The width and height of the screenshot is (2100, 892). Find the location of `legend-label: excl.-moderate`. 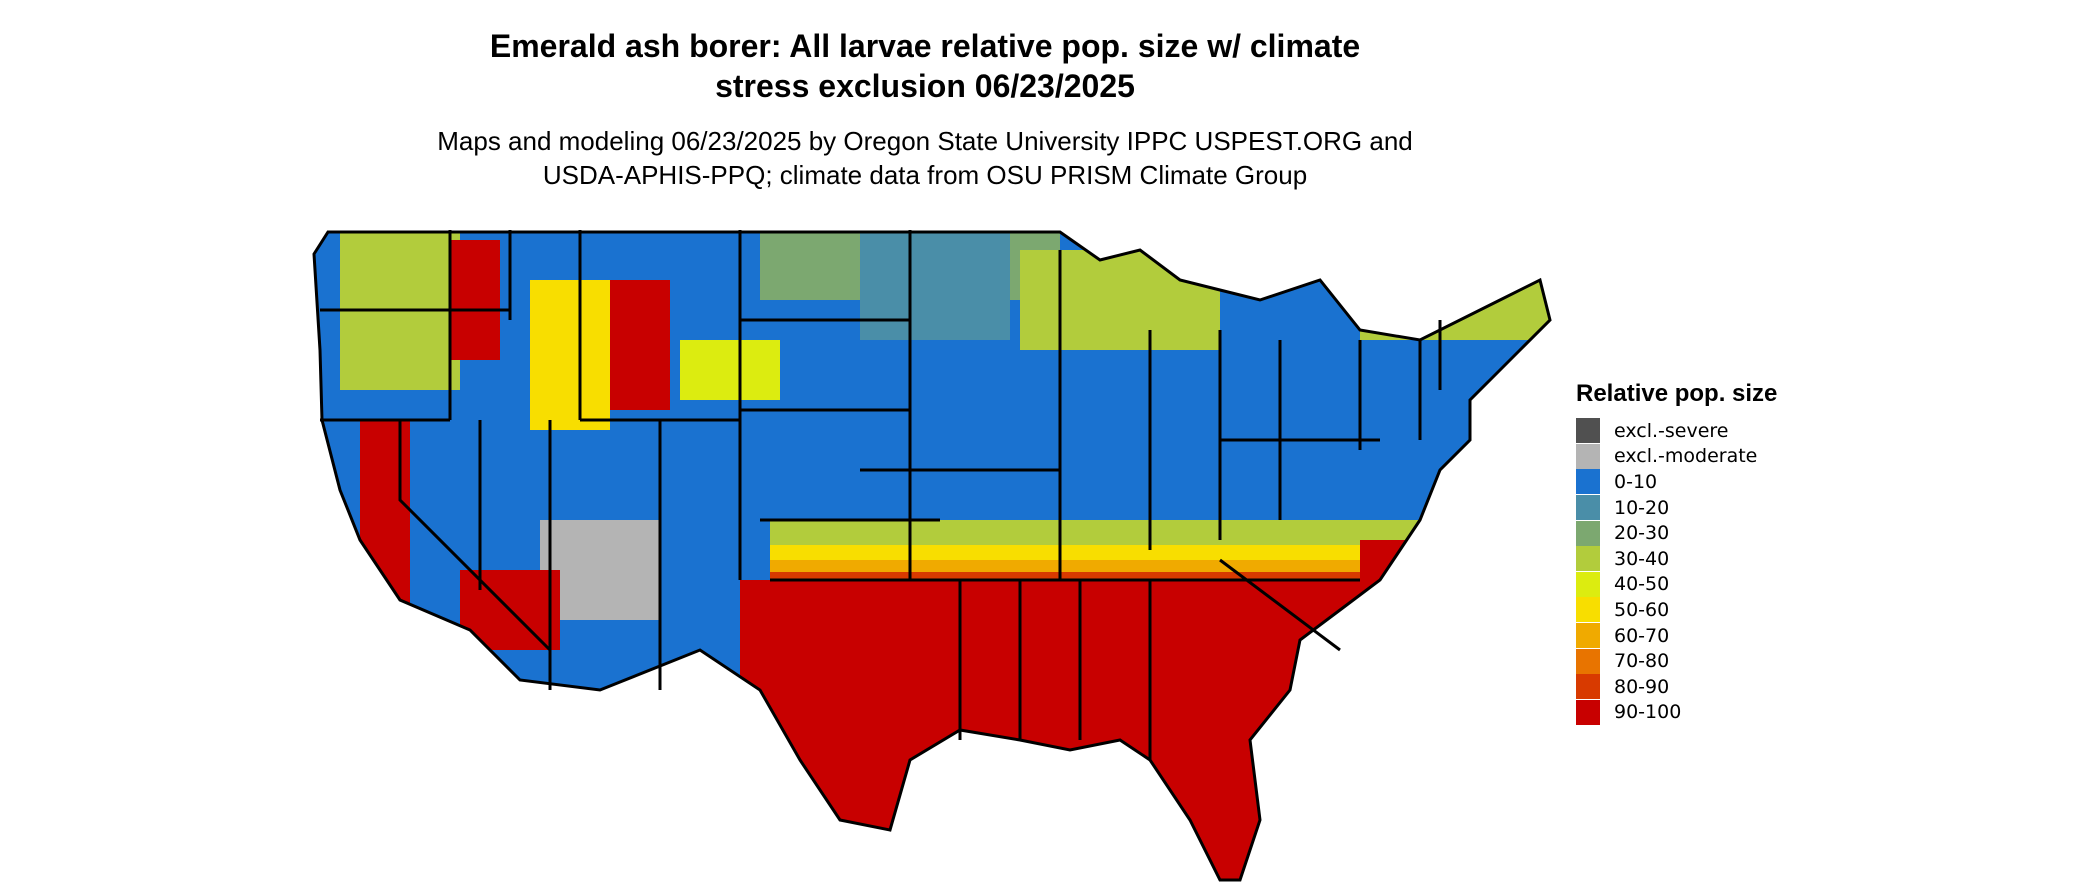

legend-label: excl.-moderate is located at coordinates (1686, 456).